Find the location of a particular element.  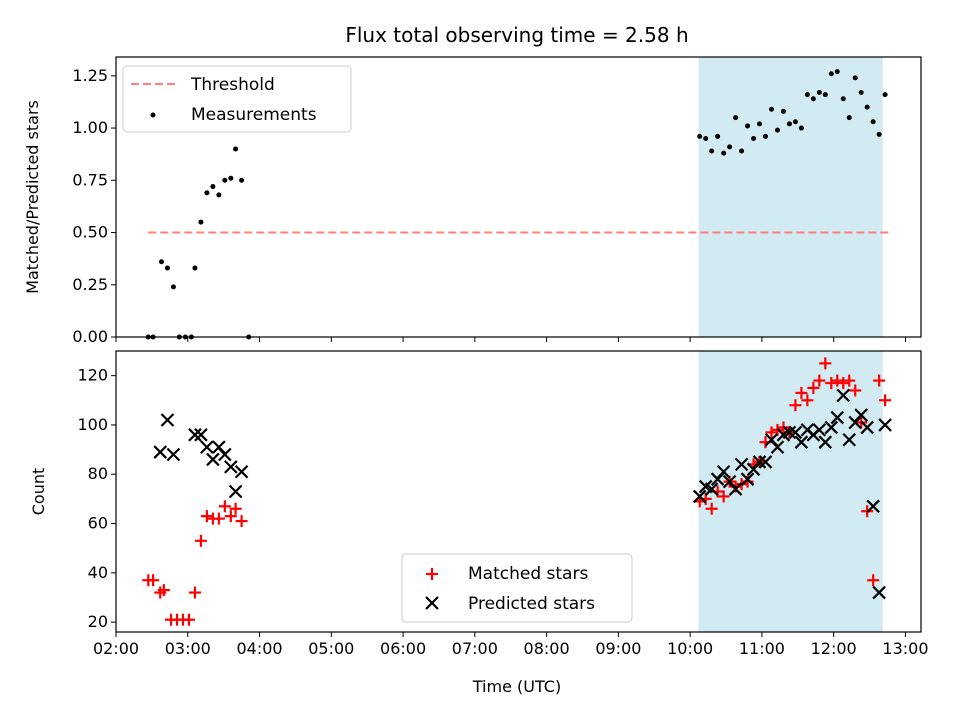

x-tick-label: 03:00 is located at coordinates (188, 648).